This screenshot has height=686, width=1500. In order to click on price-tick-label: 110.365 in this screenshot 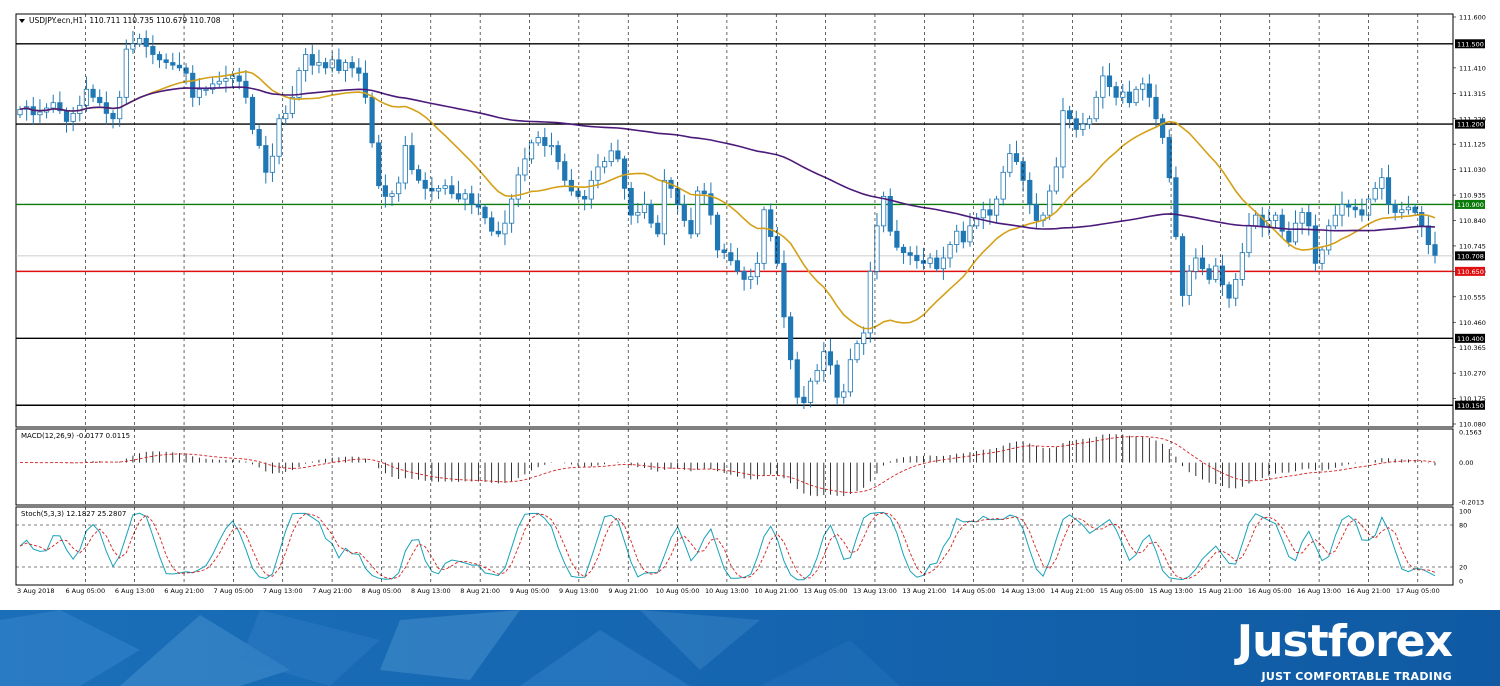, I will do `click(1472, 348)`.